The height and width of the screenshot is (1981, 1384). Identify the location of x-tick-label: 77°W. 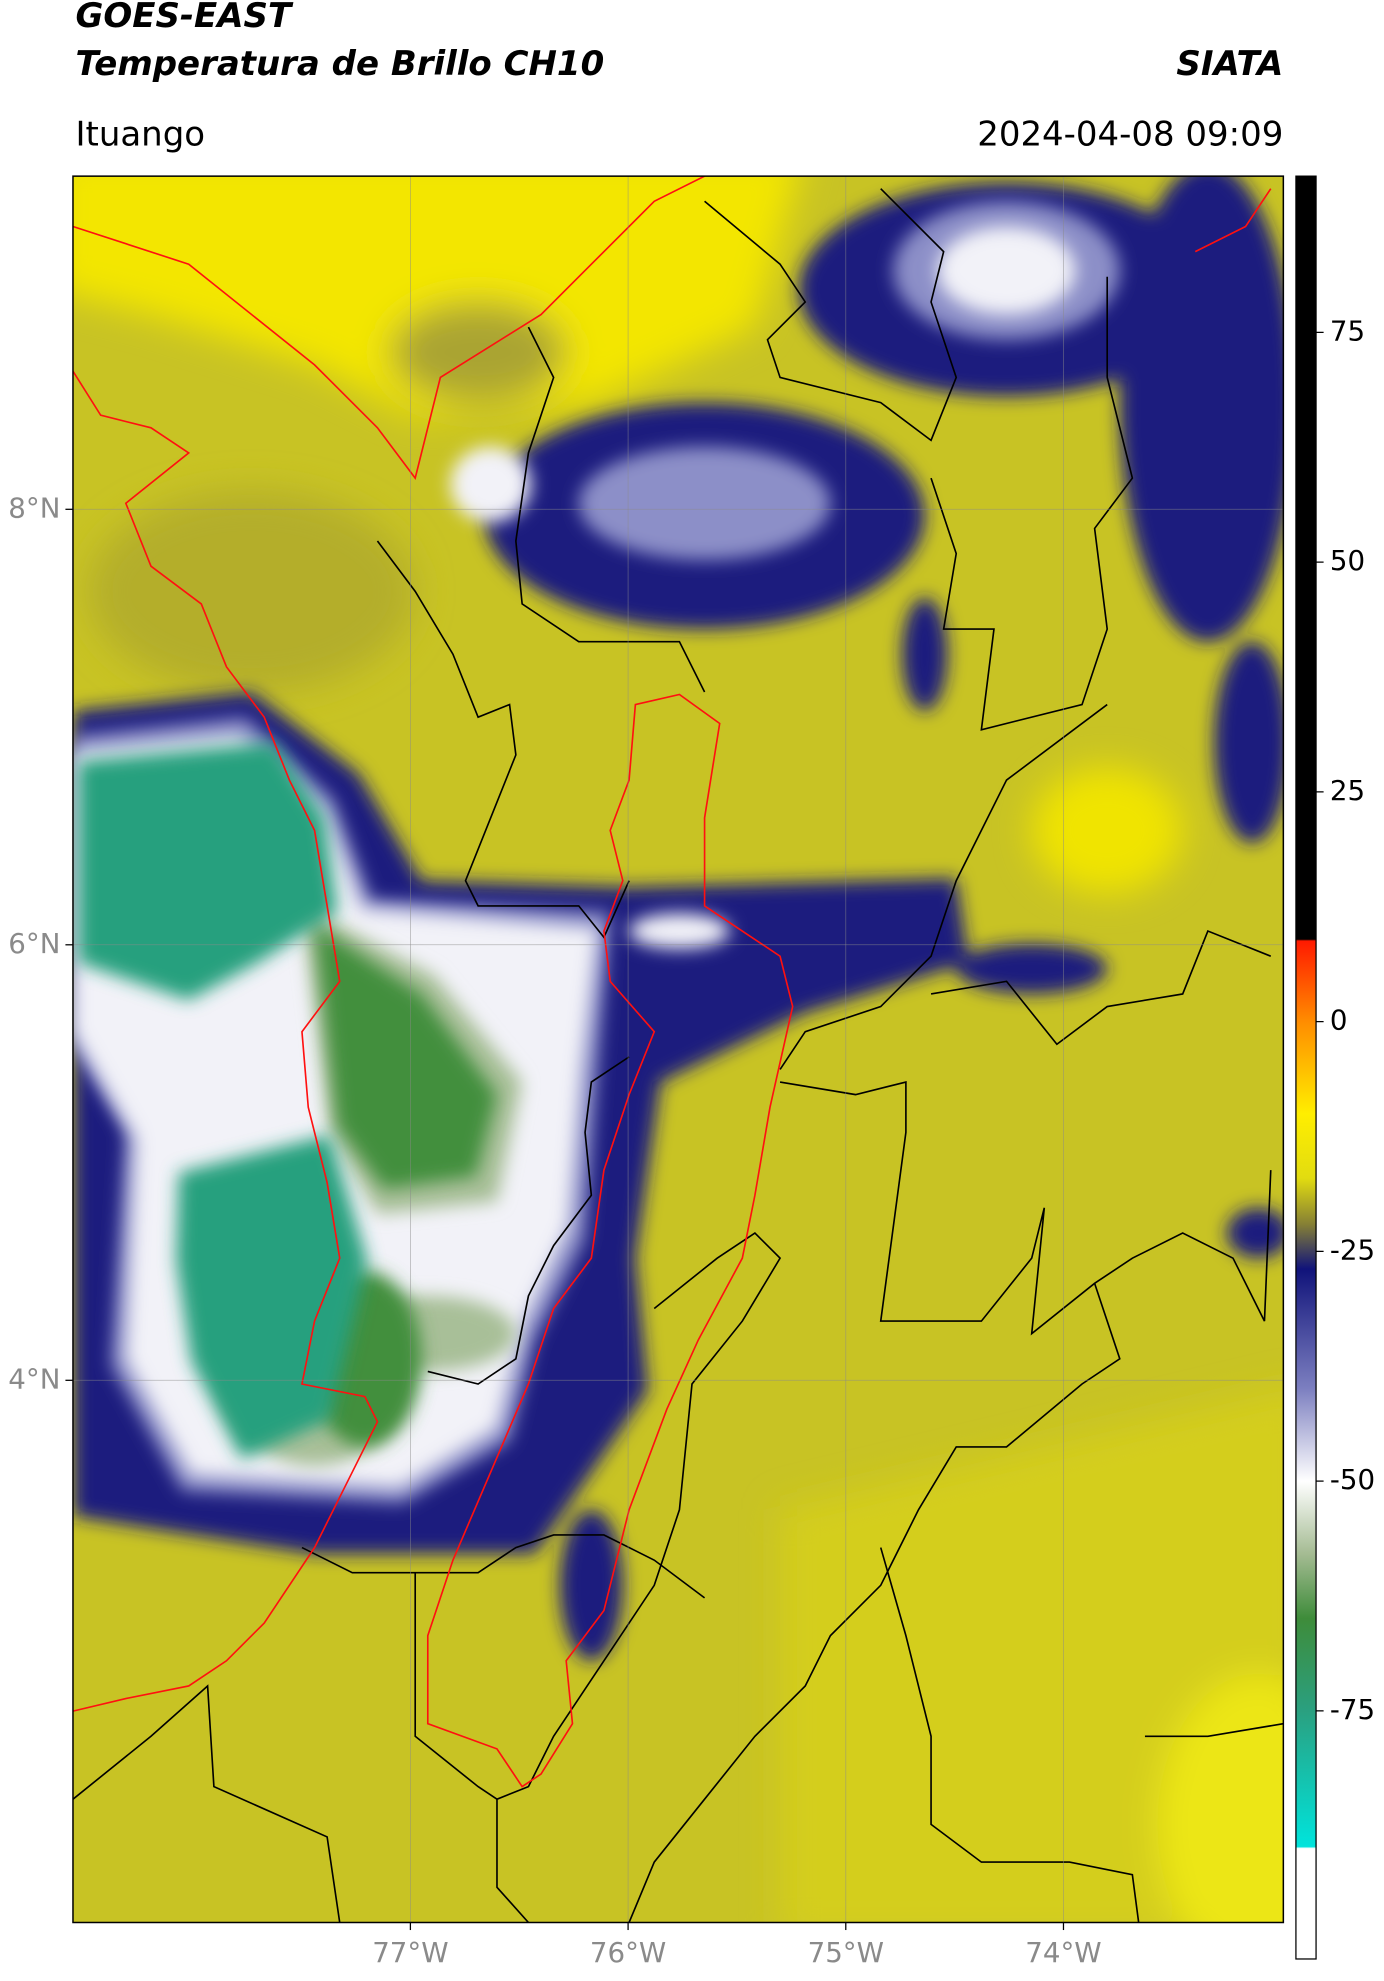
(410, 1952).